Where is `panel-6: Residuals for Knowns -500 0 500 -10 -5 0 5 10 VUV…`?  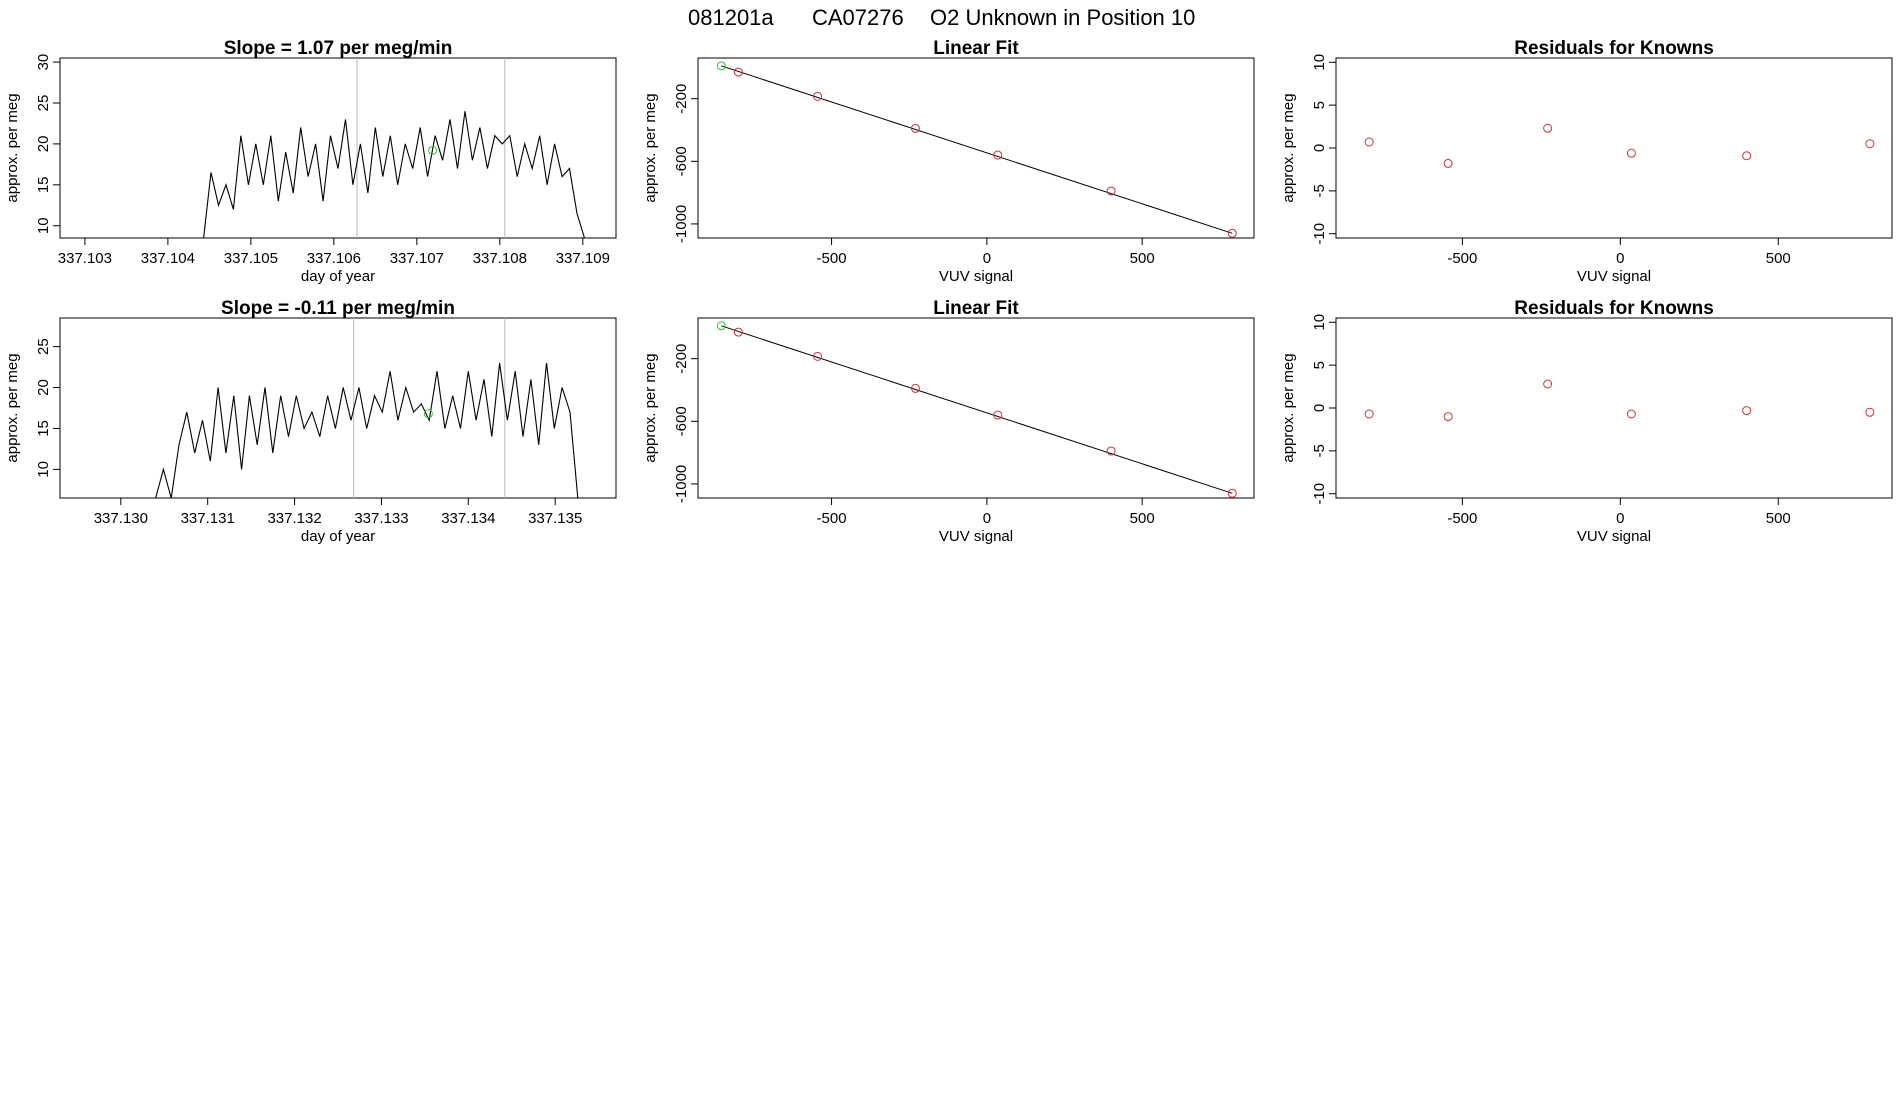
panel-6: Residuals for Knowns -500 0 500 -10 -5 0 5 10 VUV… is located at coordinates (1586, 421).